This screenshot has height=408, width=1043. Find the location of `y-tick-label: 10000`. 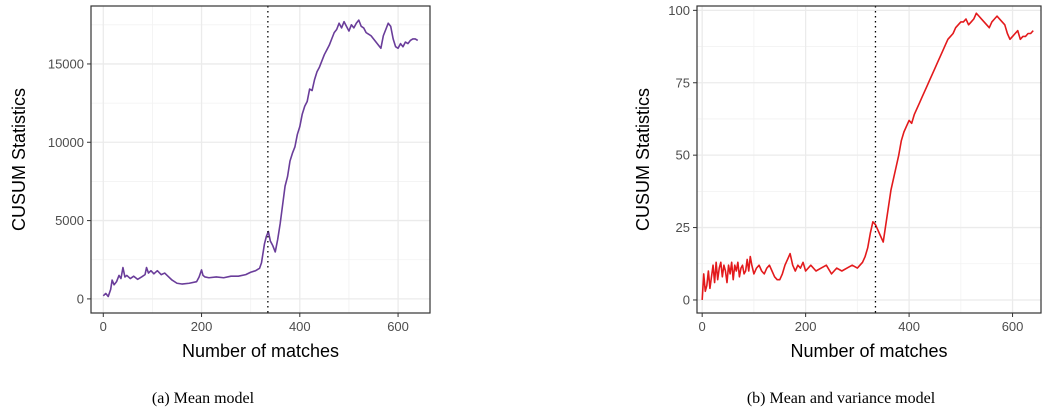

y-tick-label: 10000 is located at coordinates (66, 142).